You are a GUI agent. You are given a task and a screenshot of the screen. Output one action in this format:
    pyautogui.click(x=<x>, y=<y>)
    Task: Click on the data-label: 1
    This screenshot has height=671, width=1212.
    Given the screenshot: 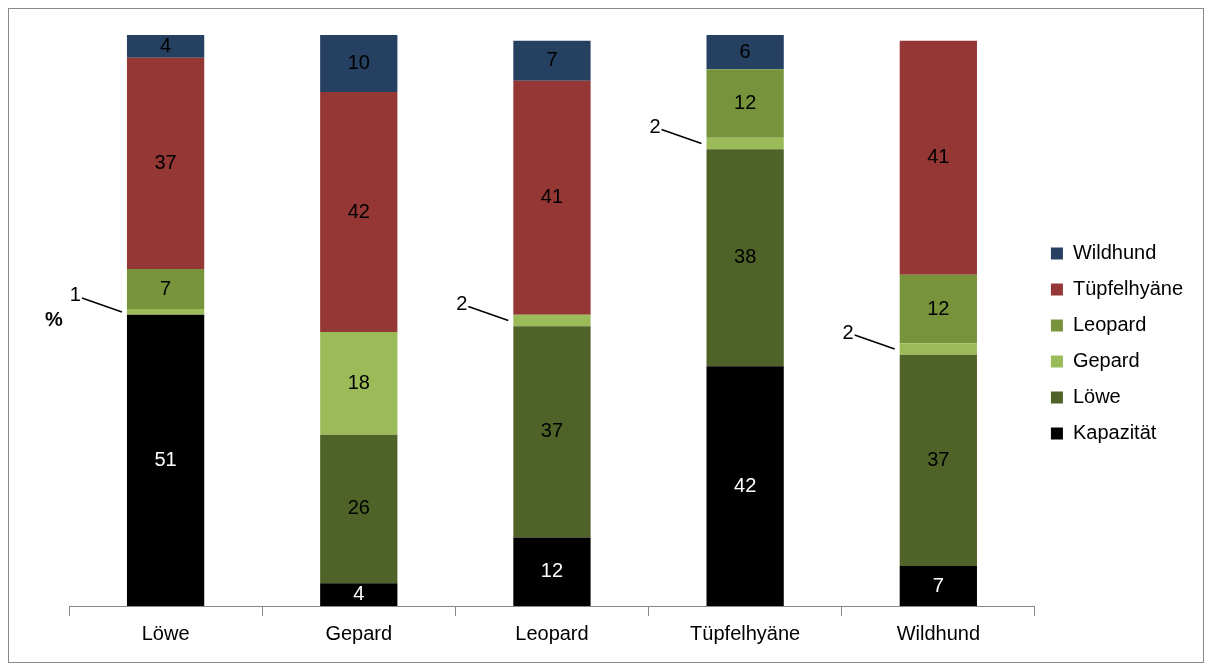 What is the action you would take?
    pyautogui.click(x=75, y=294)
    